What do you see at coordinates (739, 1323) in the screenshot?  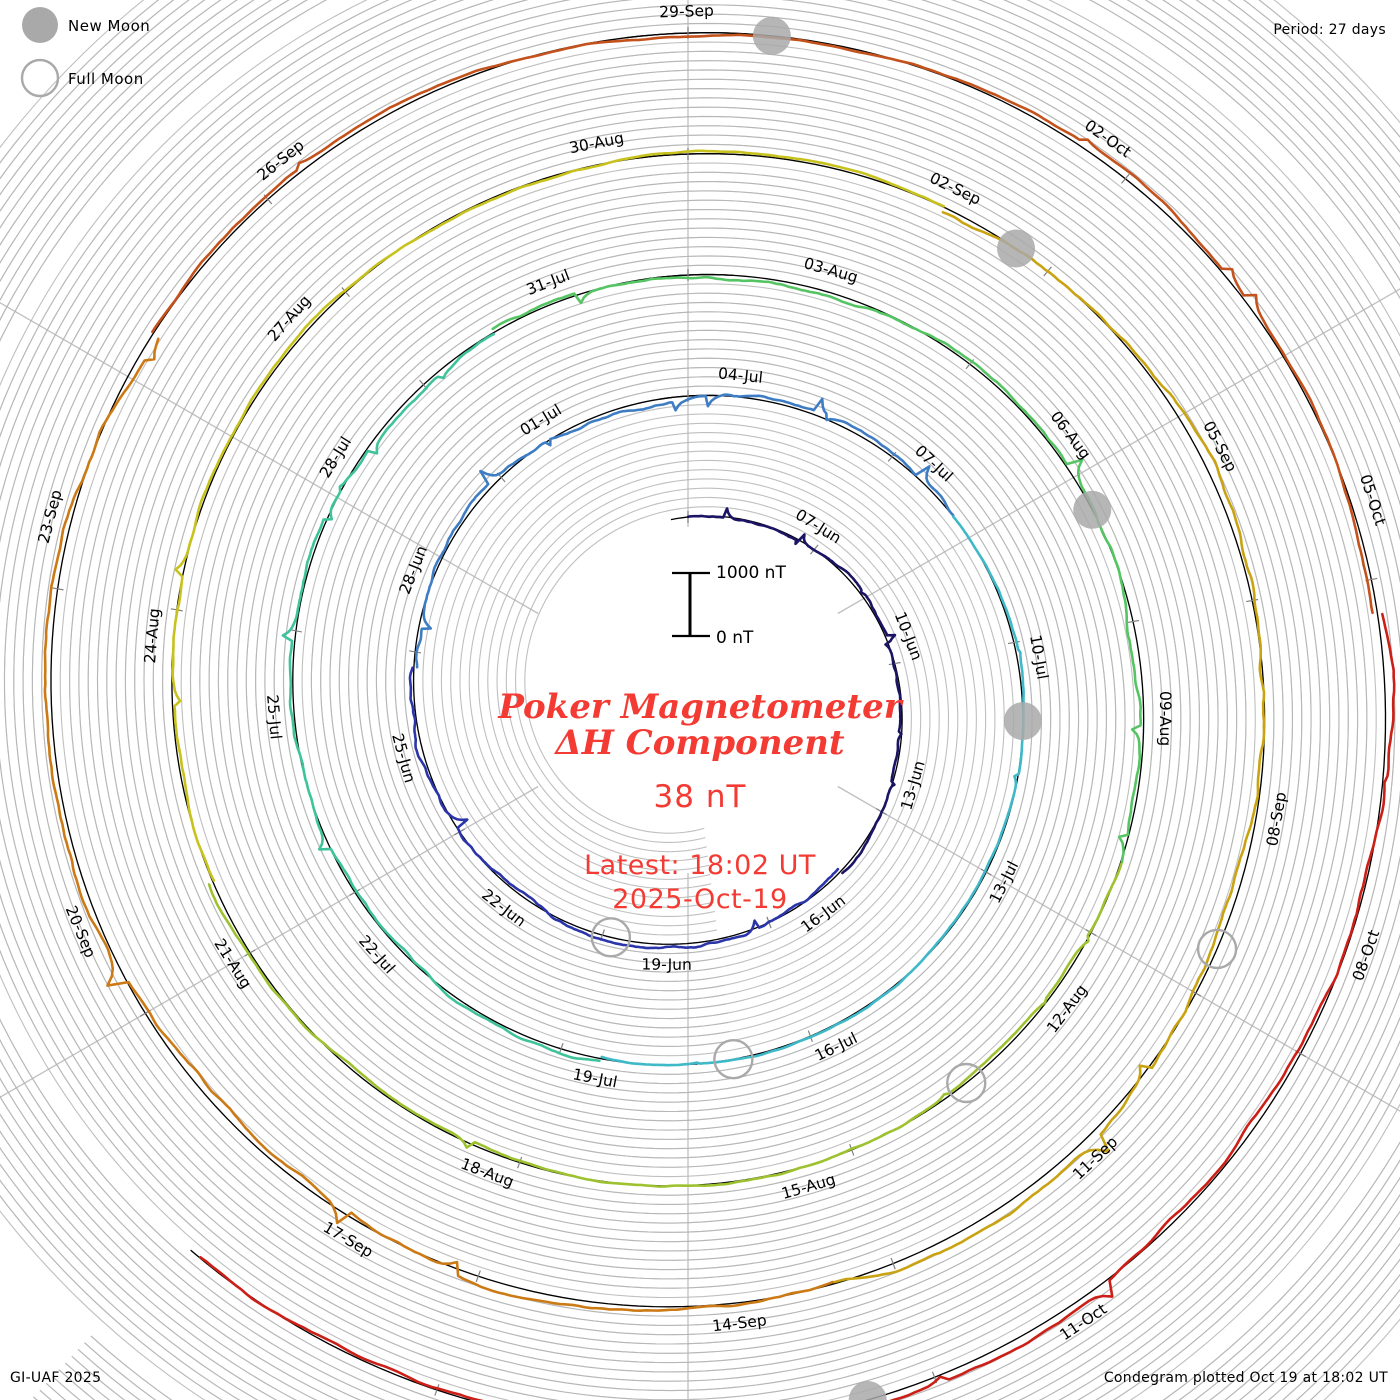 I see `date-label: 14-Sep` at bounding box center [739, 1323].